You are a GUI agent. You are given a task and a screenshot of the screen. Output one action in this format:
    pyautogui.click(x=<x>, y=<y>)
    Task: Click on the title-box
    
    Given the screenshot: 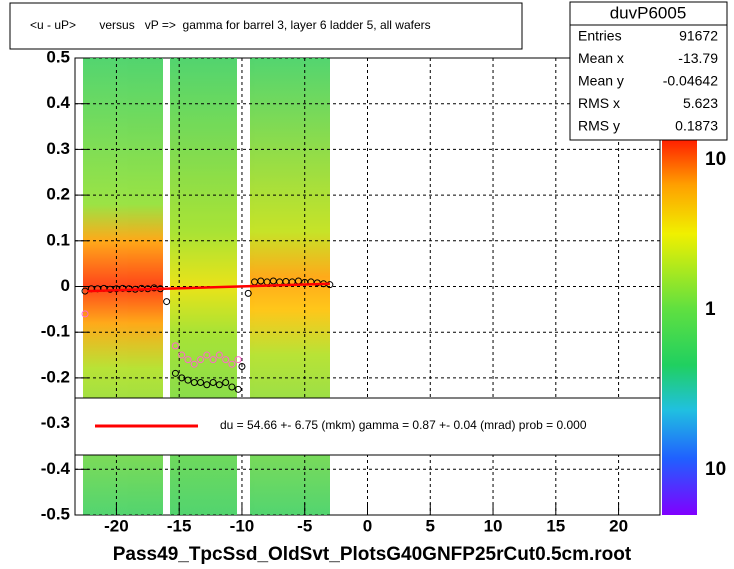 What is the action you would take?
    pyautogui.click(x=266, y=26)
    